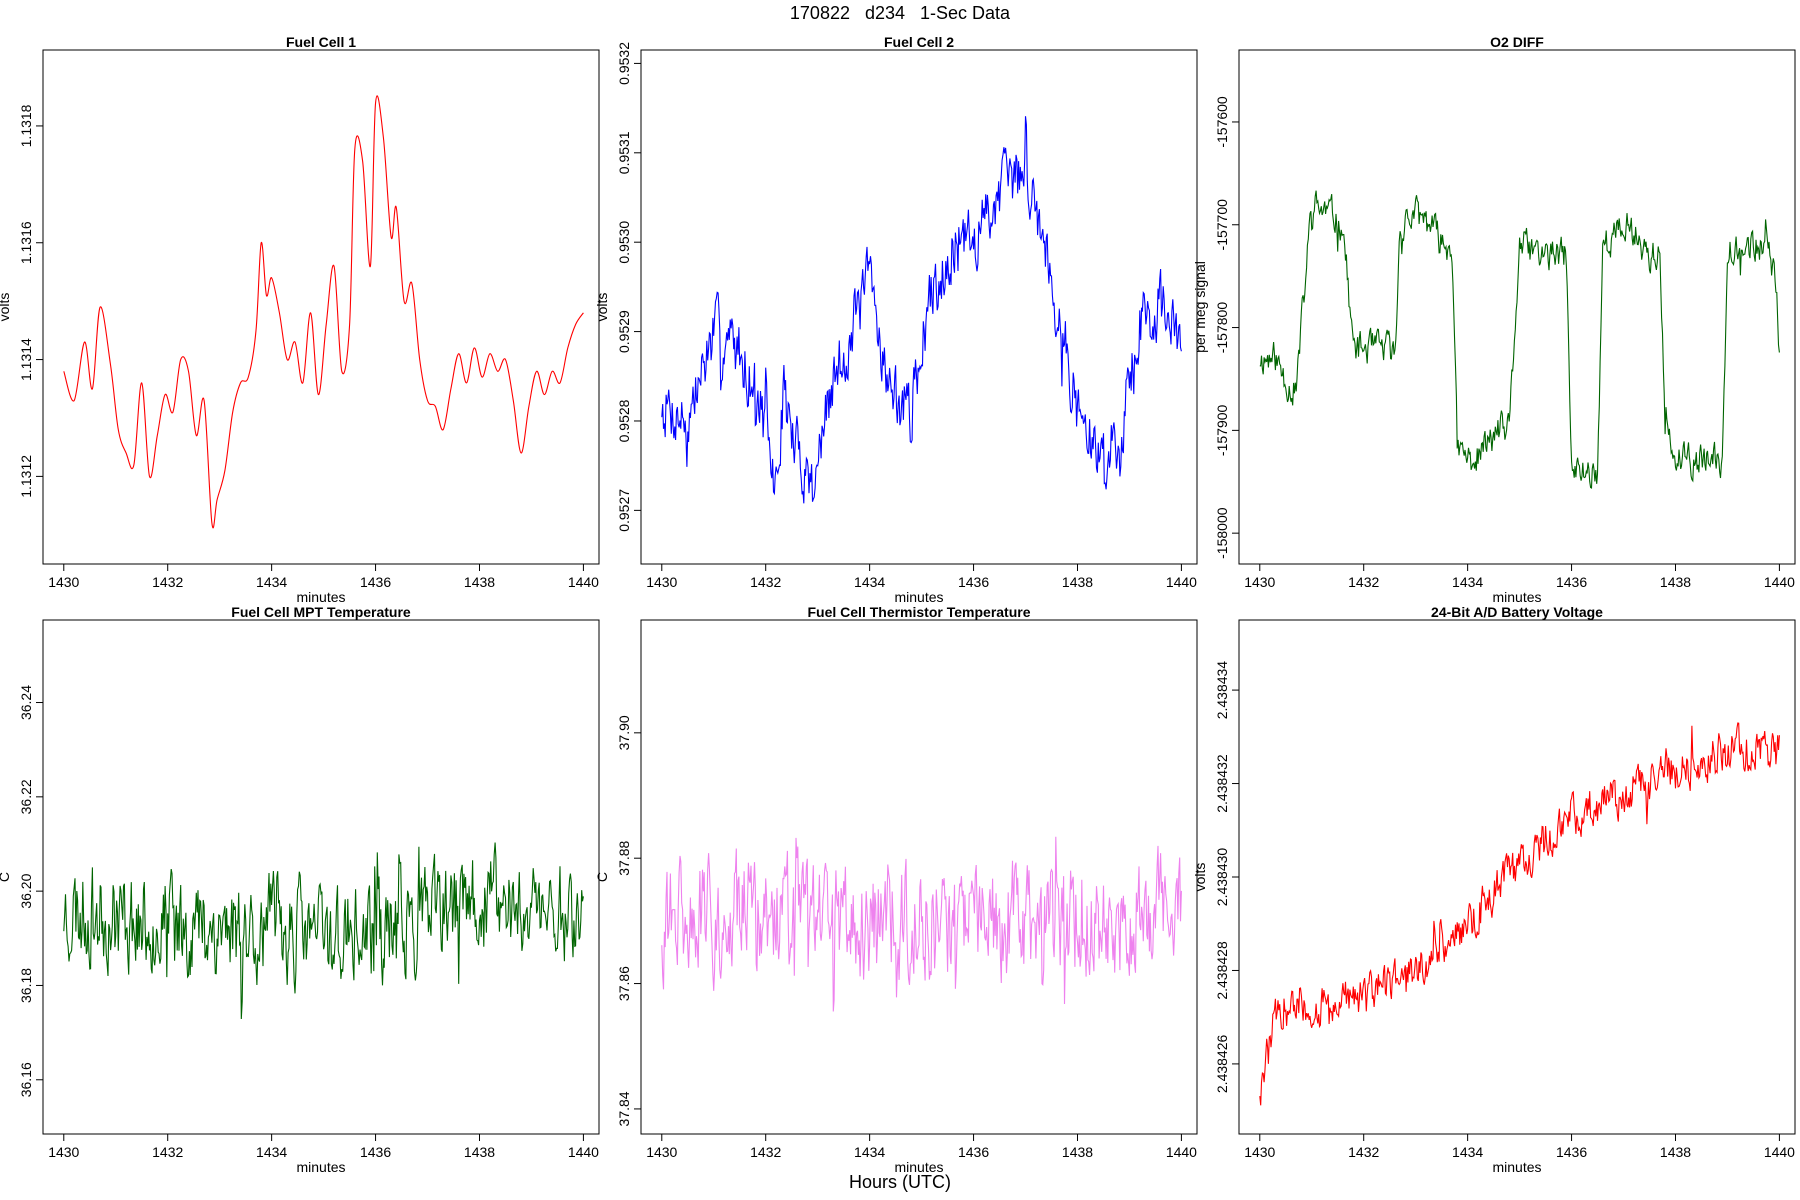  I want to click on y-tick-label: 1.1316, so click(26, 242).